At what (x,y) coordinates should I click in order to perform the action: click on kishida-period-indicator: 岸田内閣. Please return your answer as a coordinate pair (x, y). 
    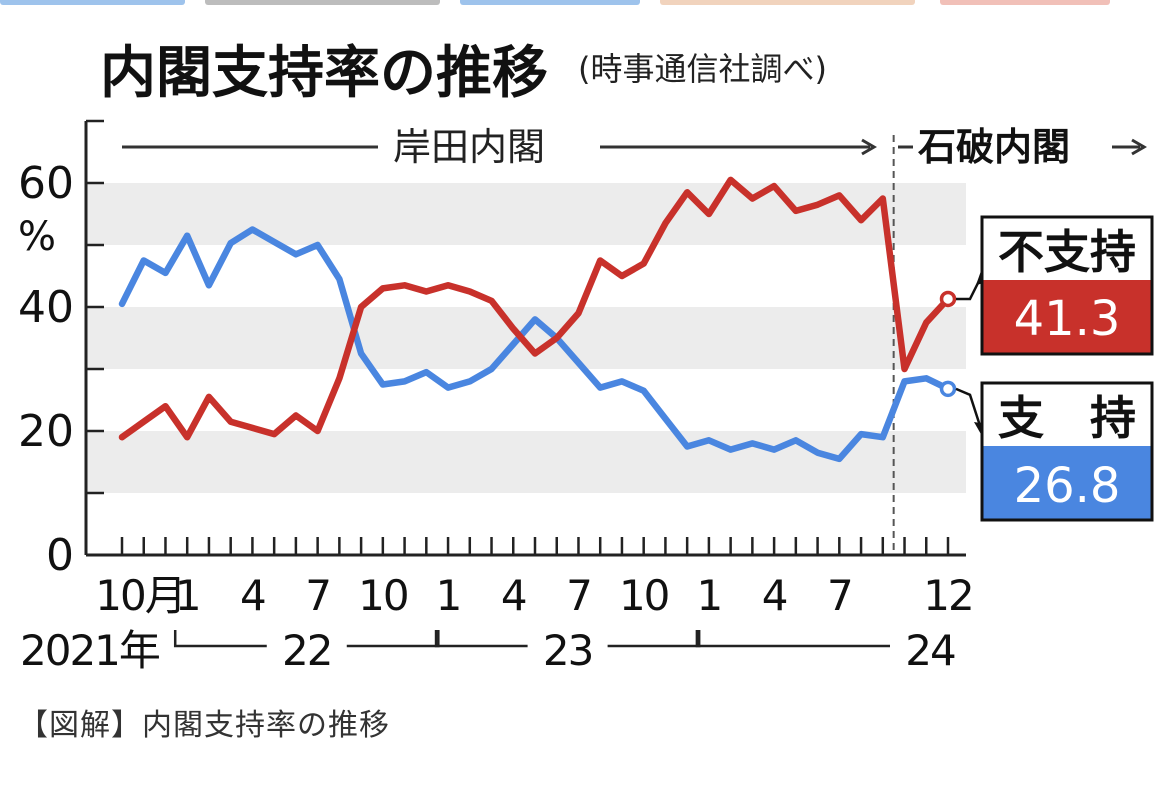
    Looking at the image, I should click on (499, 147).